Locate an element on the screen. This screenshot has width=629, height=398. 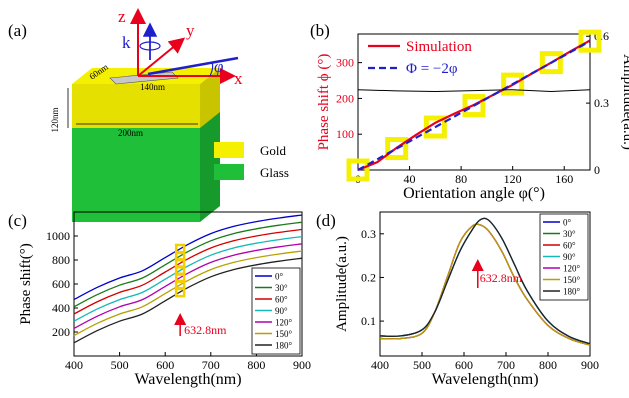
dim-140-label: 140nm is located at coordinates (152, 87).